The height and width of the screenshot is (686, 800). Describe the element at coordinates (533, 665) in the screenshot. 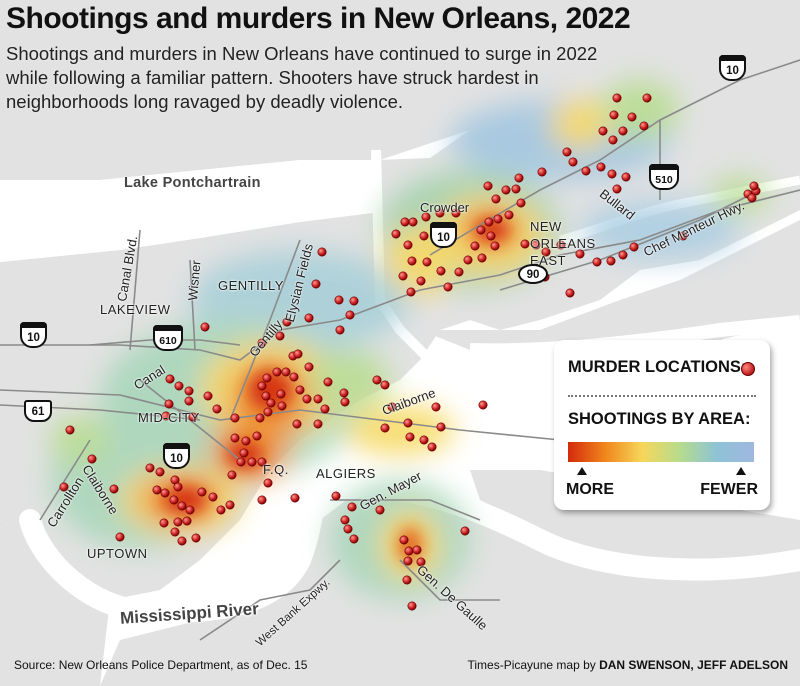

I see `credit-prefix: Times-Picayune map by` at that location.